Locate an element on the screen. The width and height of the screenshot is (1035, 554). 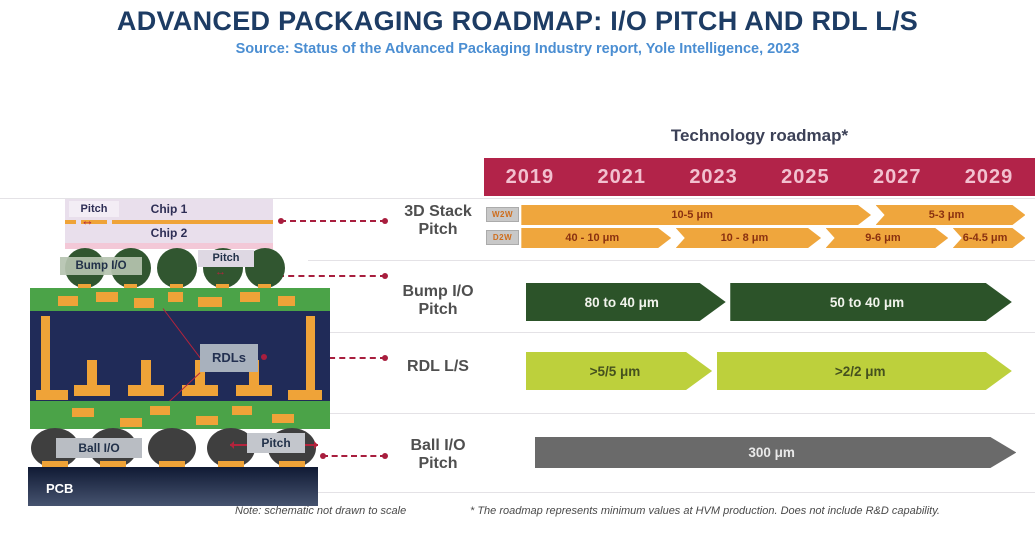
segment-value-label: >2/2 μm is located at coordinates (860, 371).